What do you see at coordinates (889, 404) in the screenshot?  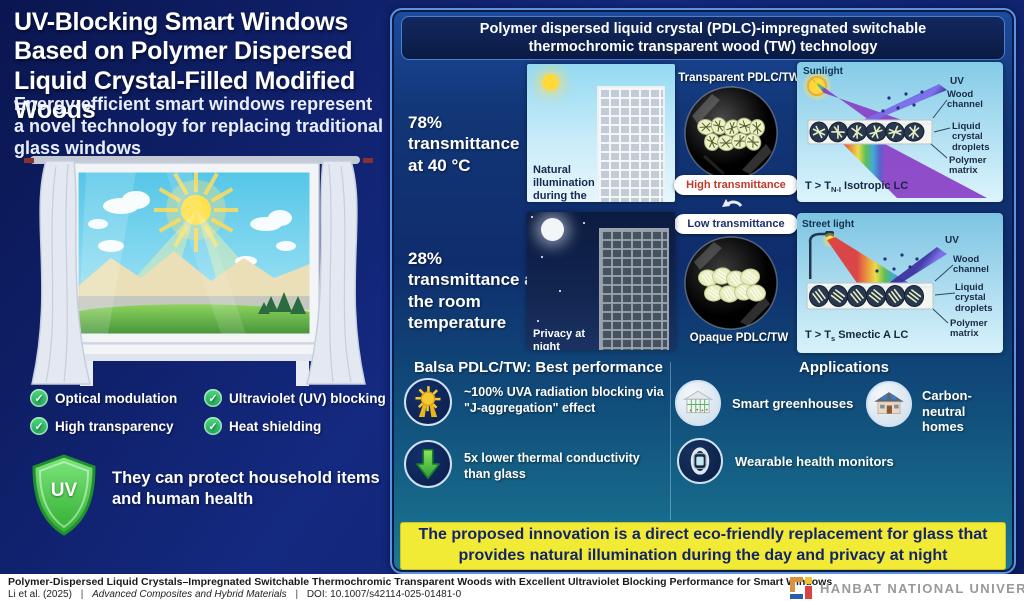 I see `carbon-neutral-home-icon` at bounding box center [889, 404].